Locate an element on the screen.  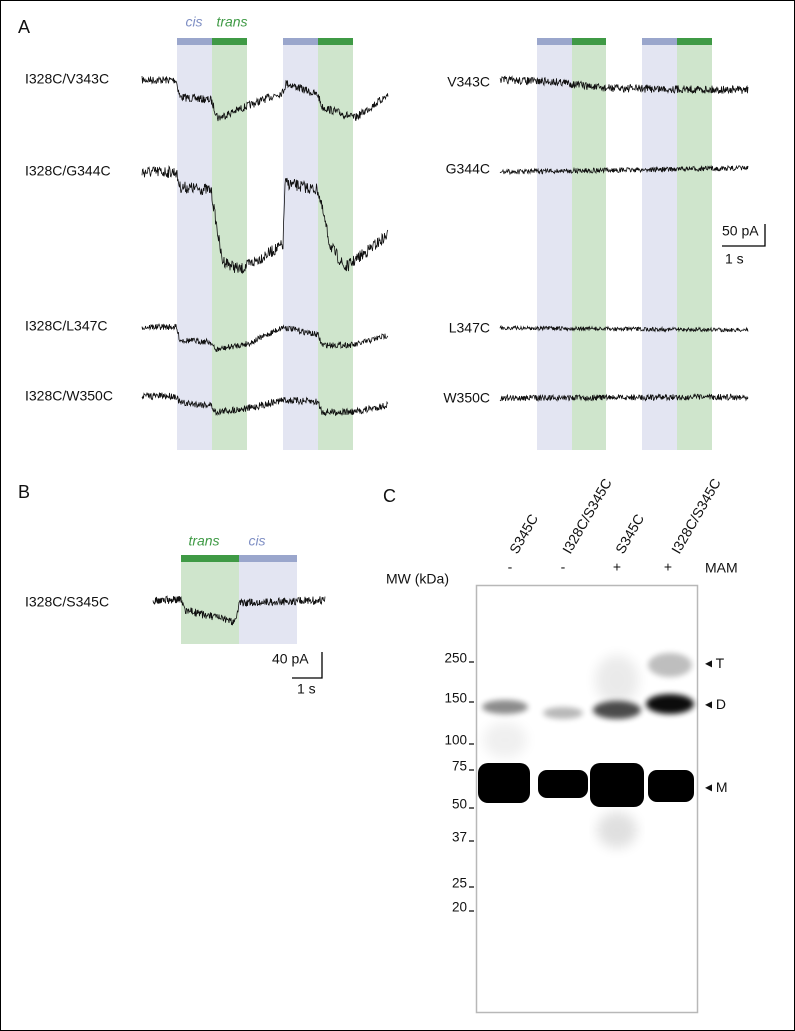
trace-label: V343C is located at coordinates (468, 82).